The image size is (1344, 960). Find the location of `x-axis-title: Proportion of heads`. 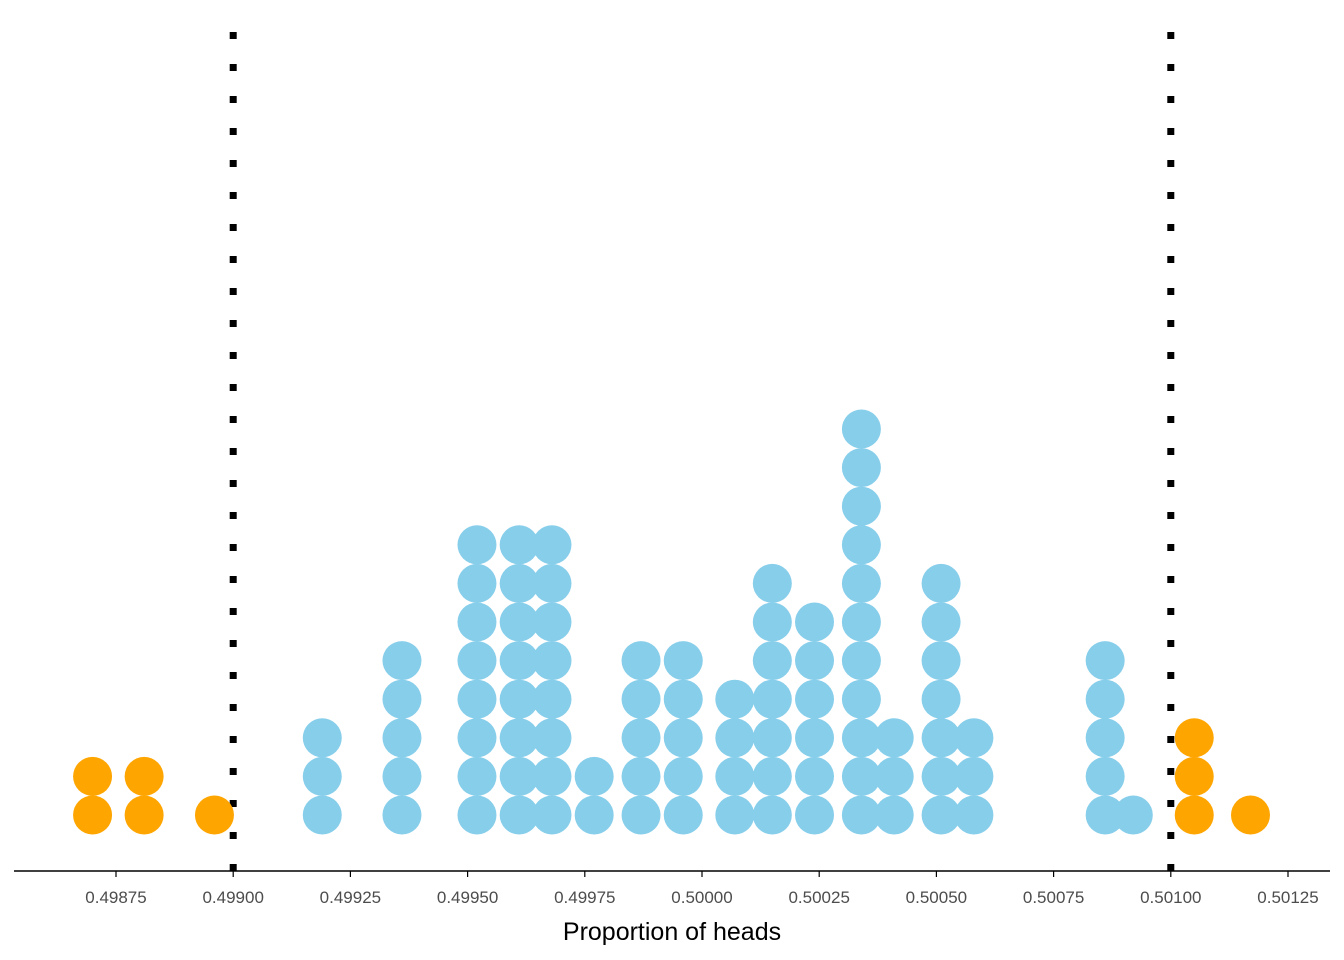

x-axis-title: Proportion of heads is located at coordinates (672, 932).